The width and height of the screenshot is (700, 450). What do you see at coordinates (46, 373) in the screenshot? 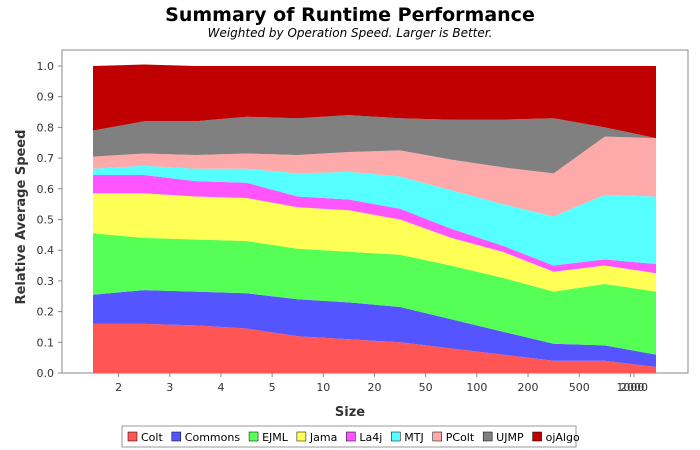
I see `y-tick-label: 0.0` at bounding box center [46, 373].